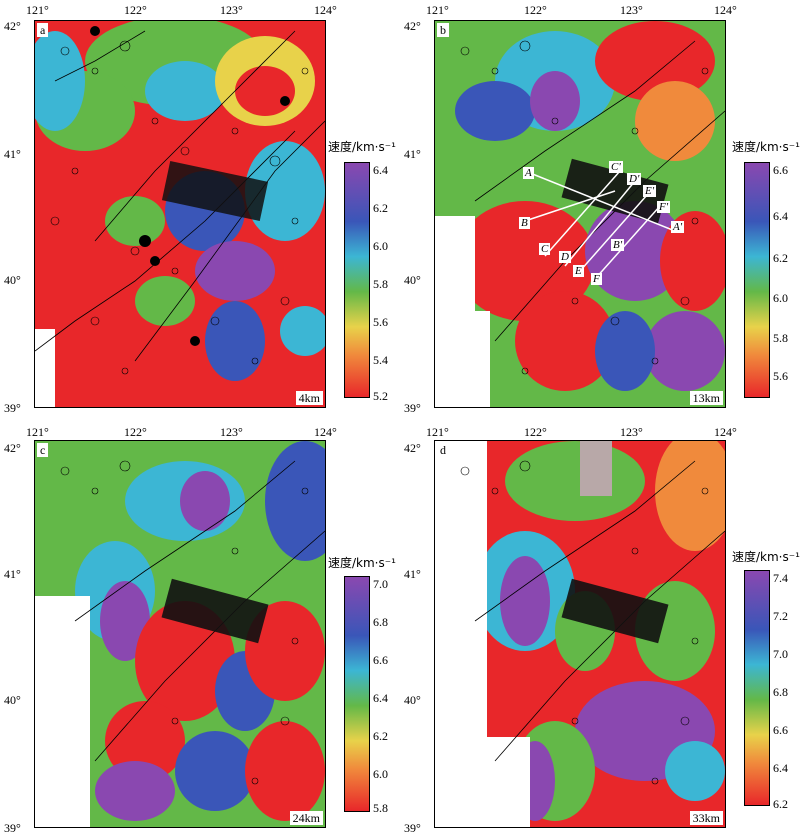 The height and width of the screenshot is (838, 800). I want to click on colorbar-tick: 7.4, so click(780, 578).